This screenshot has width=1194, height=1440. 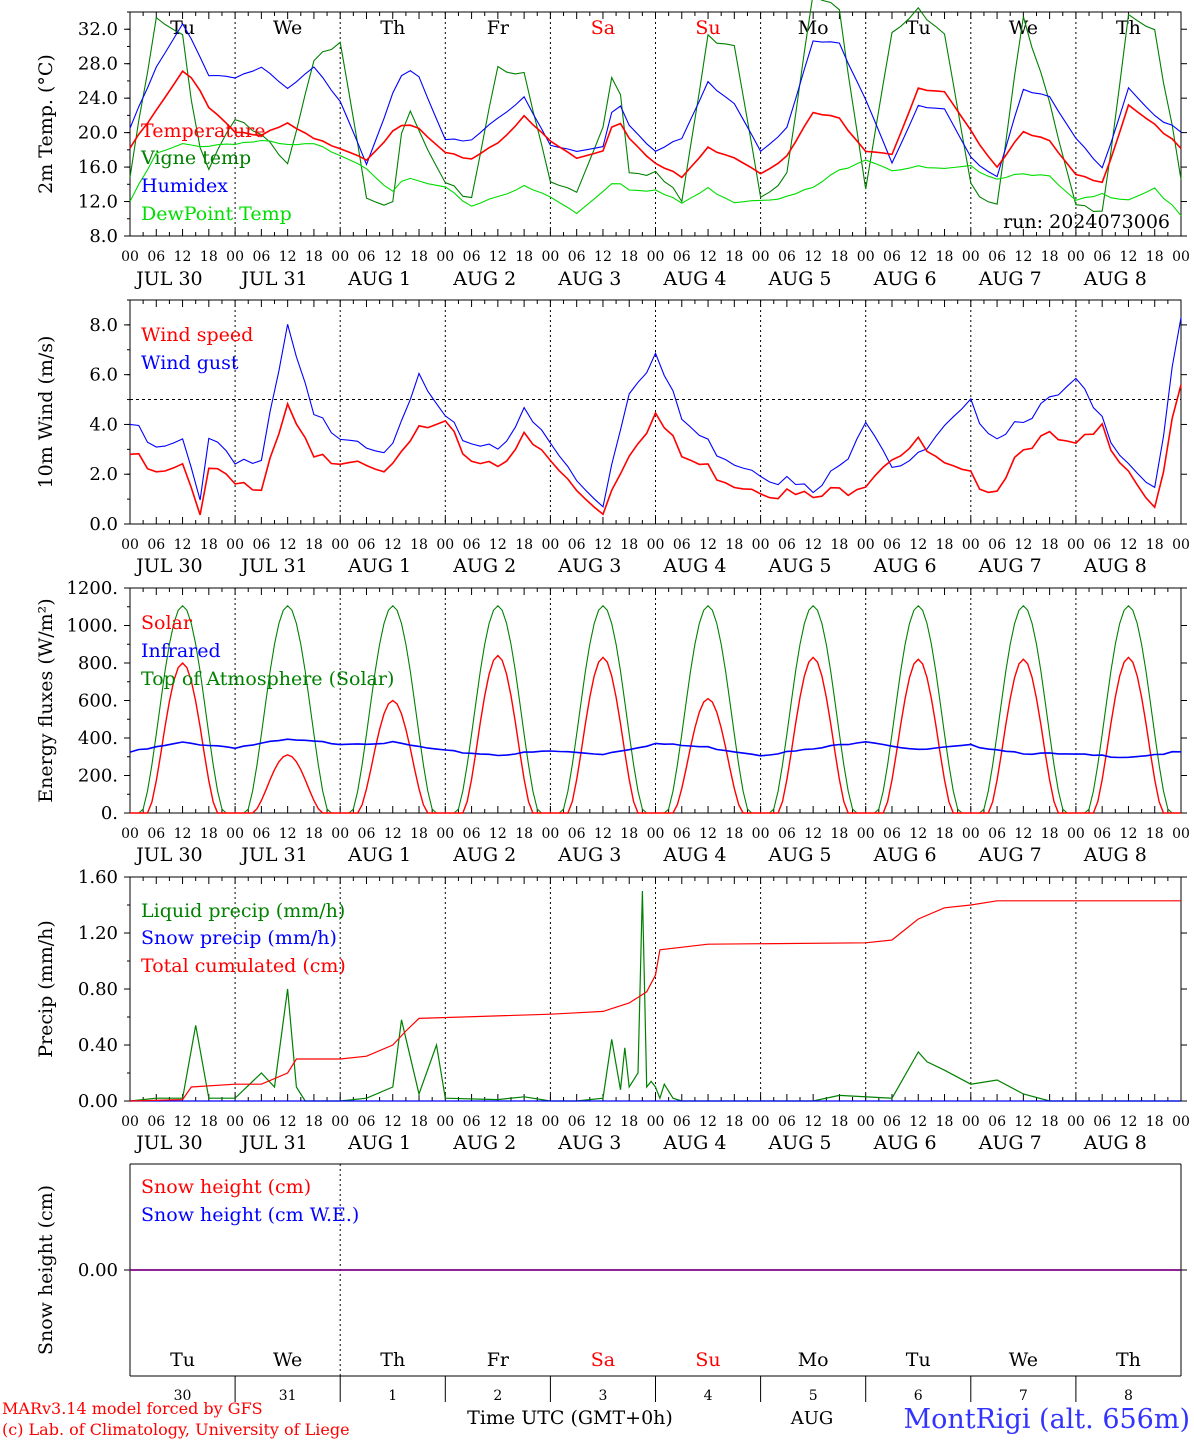 I want to click on legend-entry: Infrared, so click(x=181, y=651).